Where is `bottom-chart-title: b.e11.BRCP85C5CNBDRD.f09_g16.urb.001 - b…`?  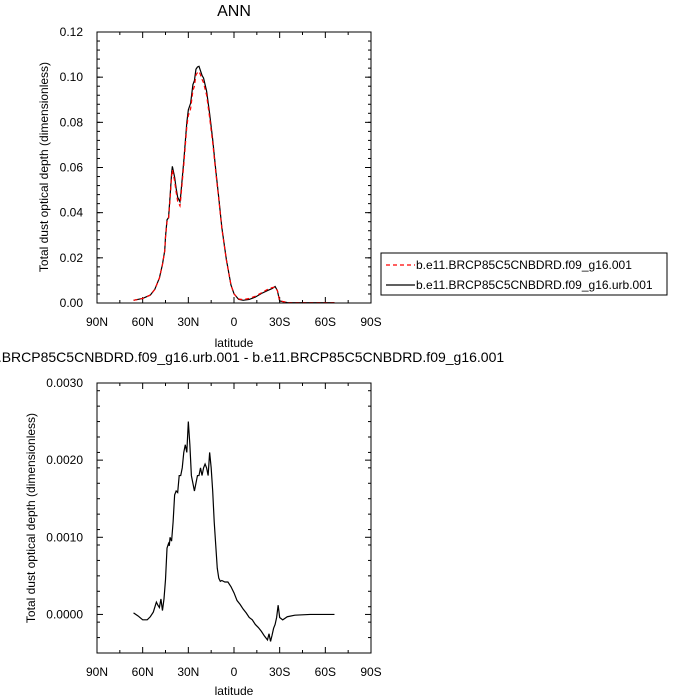
bottom-chart-title: b.e11.BRCP85C5CNBDRD.f09_g16.urb.001 - b… is located at coordinates (252, 357).